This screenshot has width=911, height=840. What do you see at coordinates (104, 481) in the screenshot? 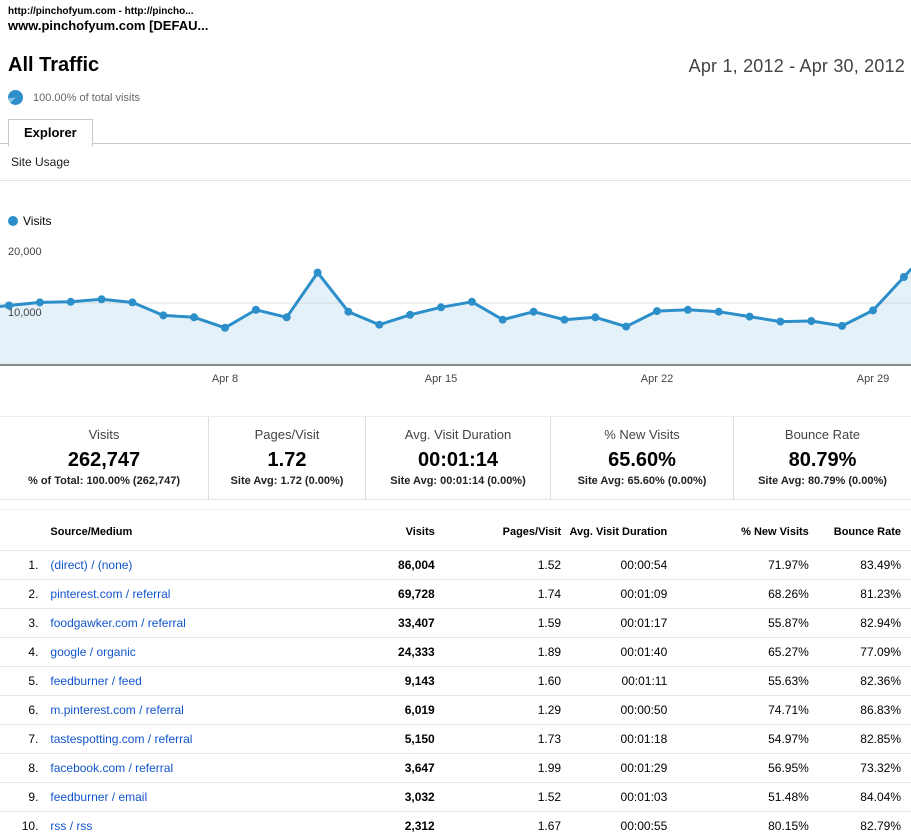
I see `metric-subtext: % of Total: 100.00% (262,747)` at bounding box center [104, 481].